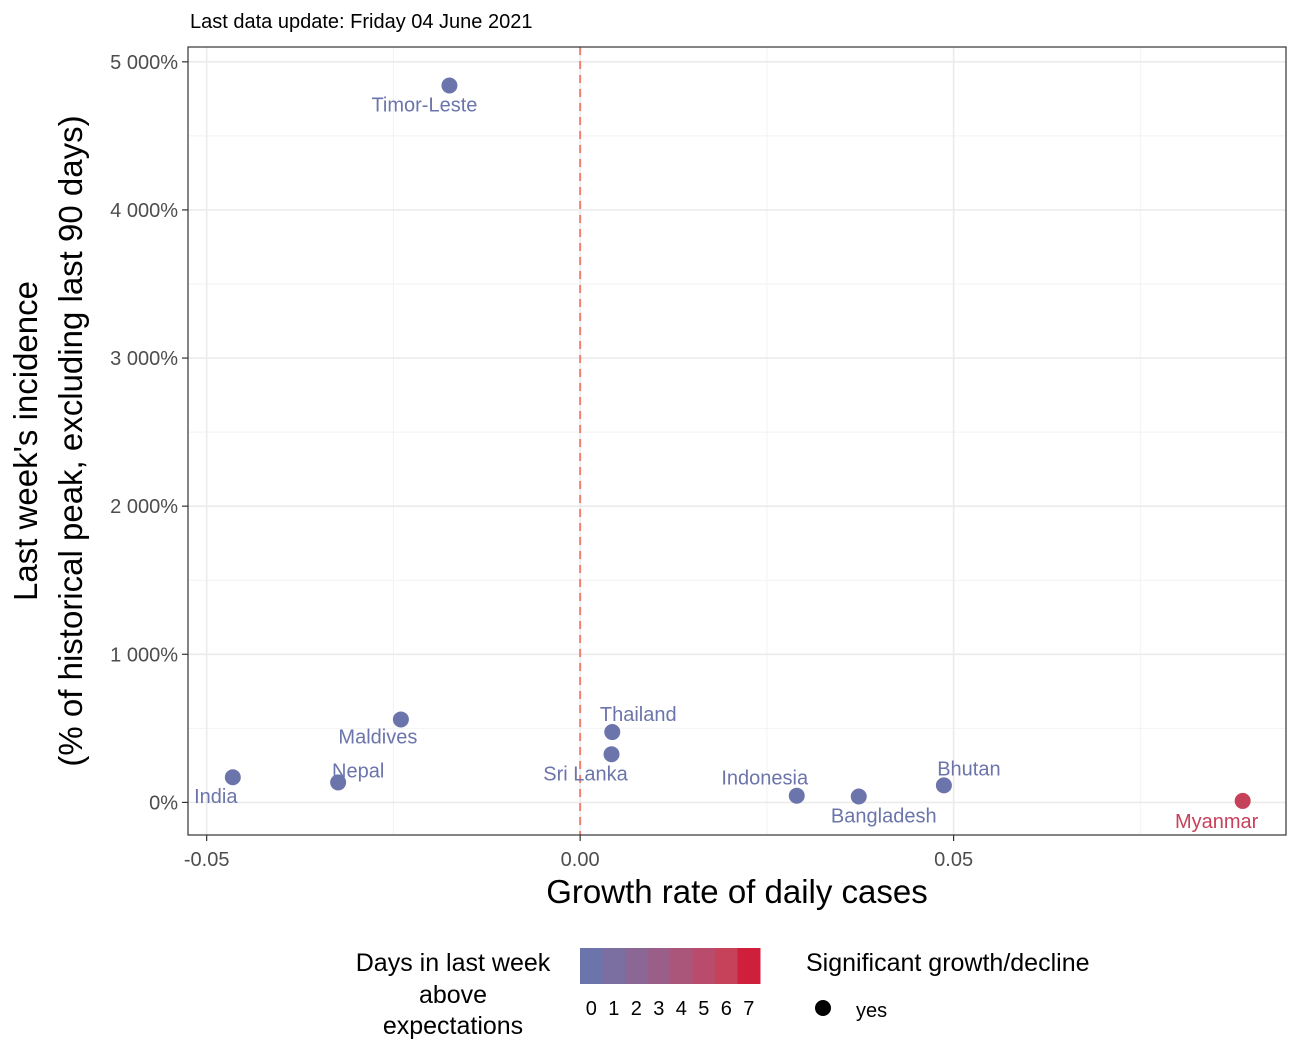  I want to click on y-tick-label: 3 000%, so click(144, 359).